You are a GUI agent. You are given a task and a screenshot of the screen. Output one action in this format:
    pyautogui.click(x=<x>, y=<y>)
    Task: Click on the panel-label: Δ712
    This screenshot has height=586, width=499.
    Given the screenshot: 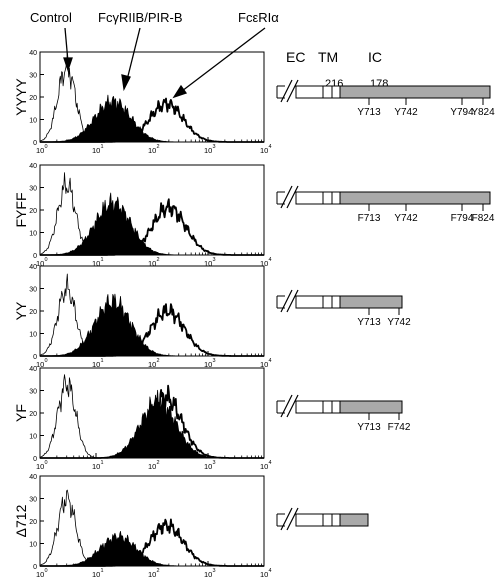 What is the action you would take?
    pyautogui.click(x=21, y=520)
    